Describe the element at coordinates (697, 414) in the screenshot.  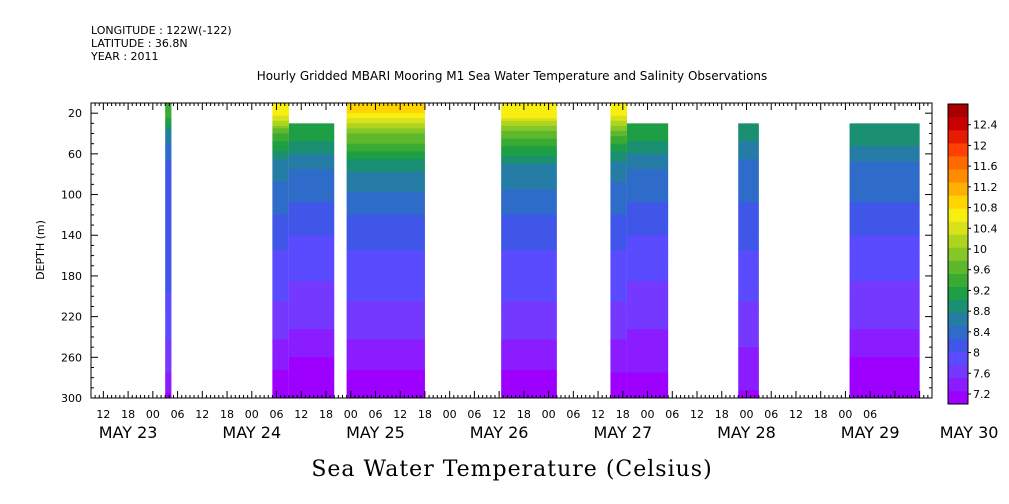
I see `x-tick-label: 12` at that location.